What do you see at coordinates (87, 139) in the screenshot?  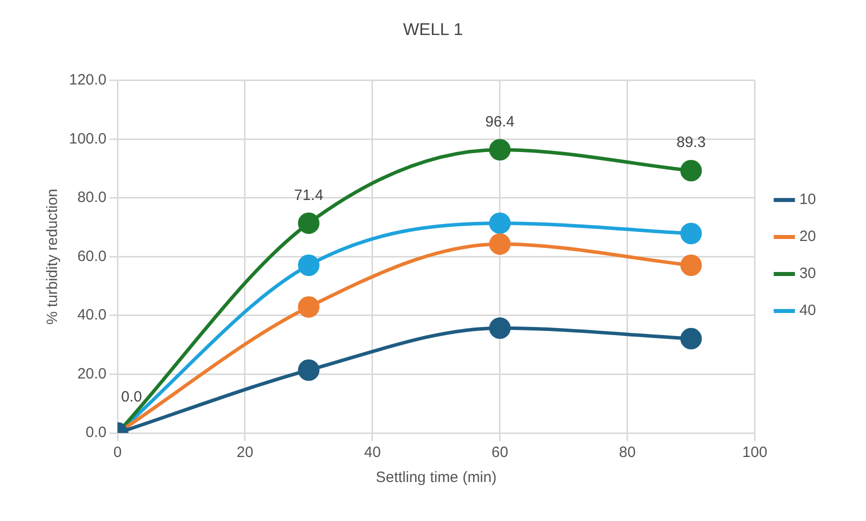 I see `y-tick-label: 100.0` at bounding box center [87, 139].